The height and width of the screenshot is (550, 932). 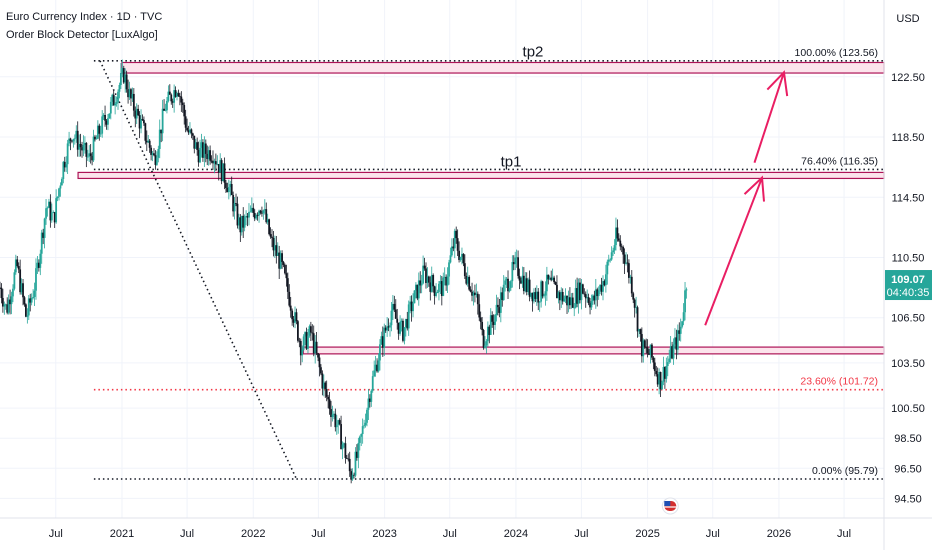 I want to click on projection-arrow-line, so click(x=733, y=251).